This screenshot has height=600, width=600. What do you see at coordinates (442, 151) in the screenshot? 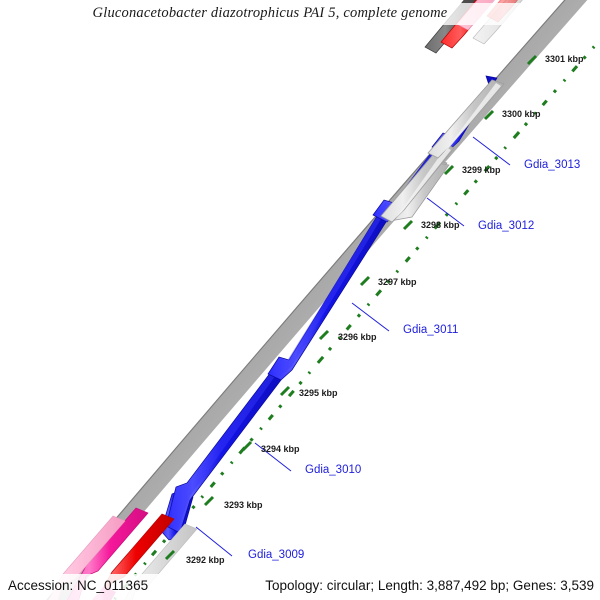
I see `gene-features-gray` at bounding box center [442, 151].